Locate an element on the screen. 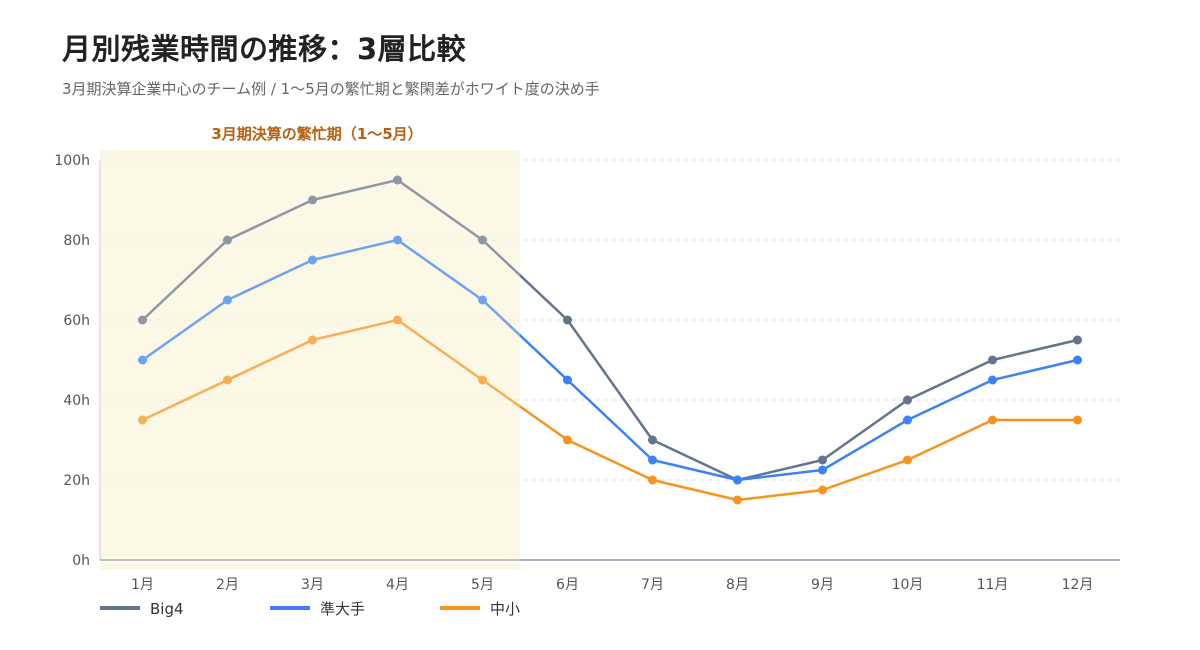 Image resolution: width=1200 pixels, height=650 pixels. y-tick-label: 20h is located at coordinates (76, 481).